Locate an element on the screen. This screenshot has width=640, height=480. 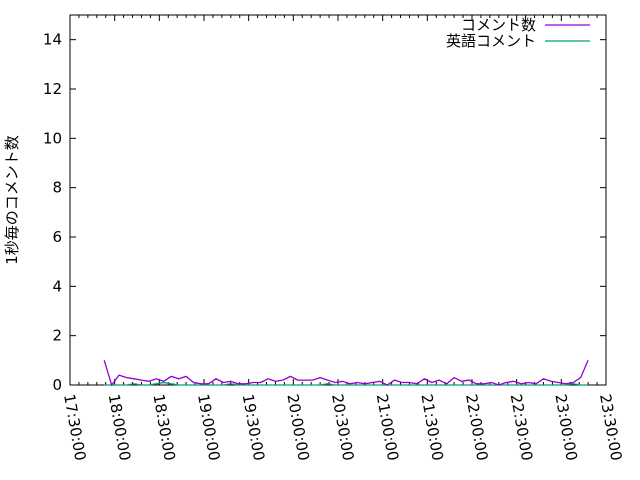
x-tick-label: 21:00:00 is located at coordinates (387, 427).